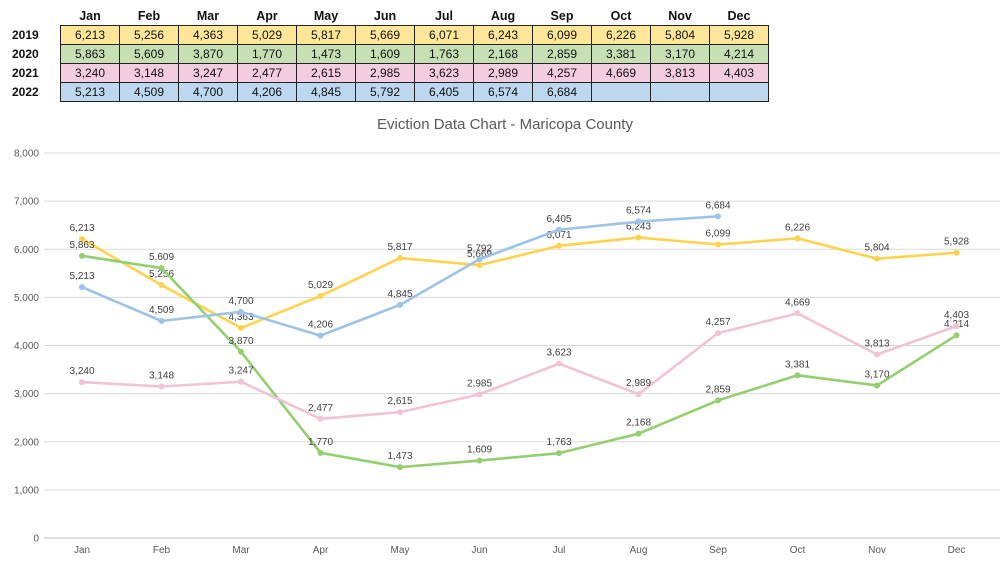 This screenshot has width=1000, height=576. I want to click on table-cell: 1,763, so click(444, 54).